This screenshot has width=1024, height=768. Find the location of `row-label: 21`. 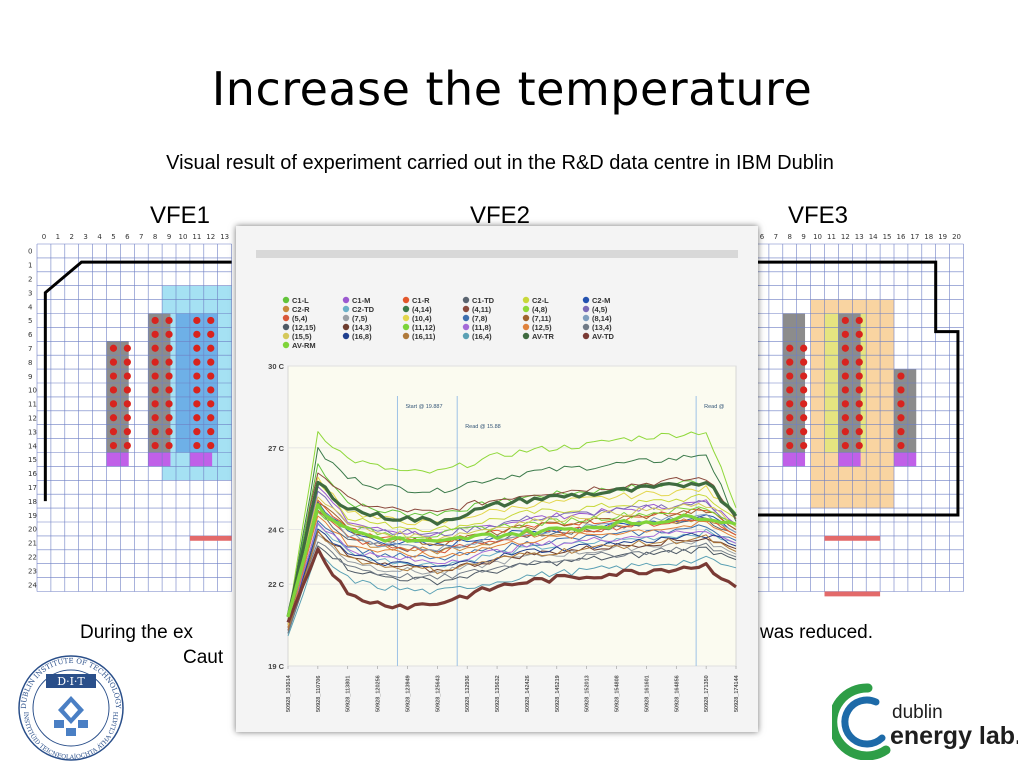

row-label: 21 is located at coordinates (32, 544).